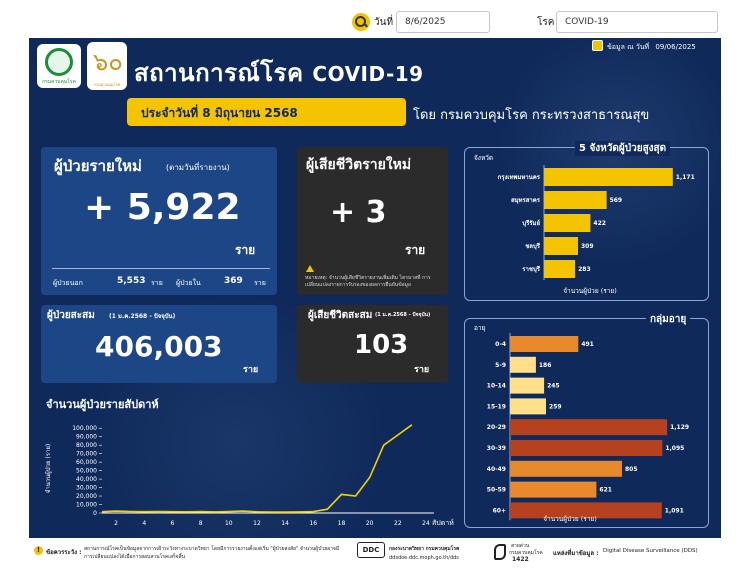 The image size is (750, 577). Describe the element at coordinates (285, 523) in the screenshot. I see `x-tick-label: 14` at that location.